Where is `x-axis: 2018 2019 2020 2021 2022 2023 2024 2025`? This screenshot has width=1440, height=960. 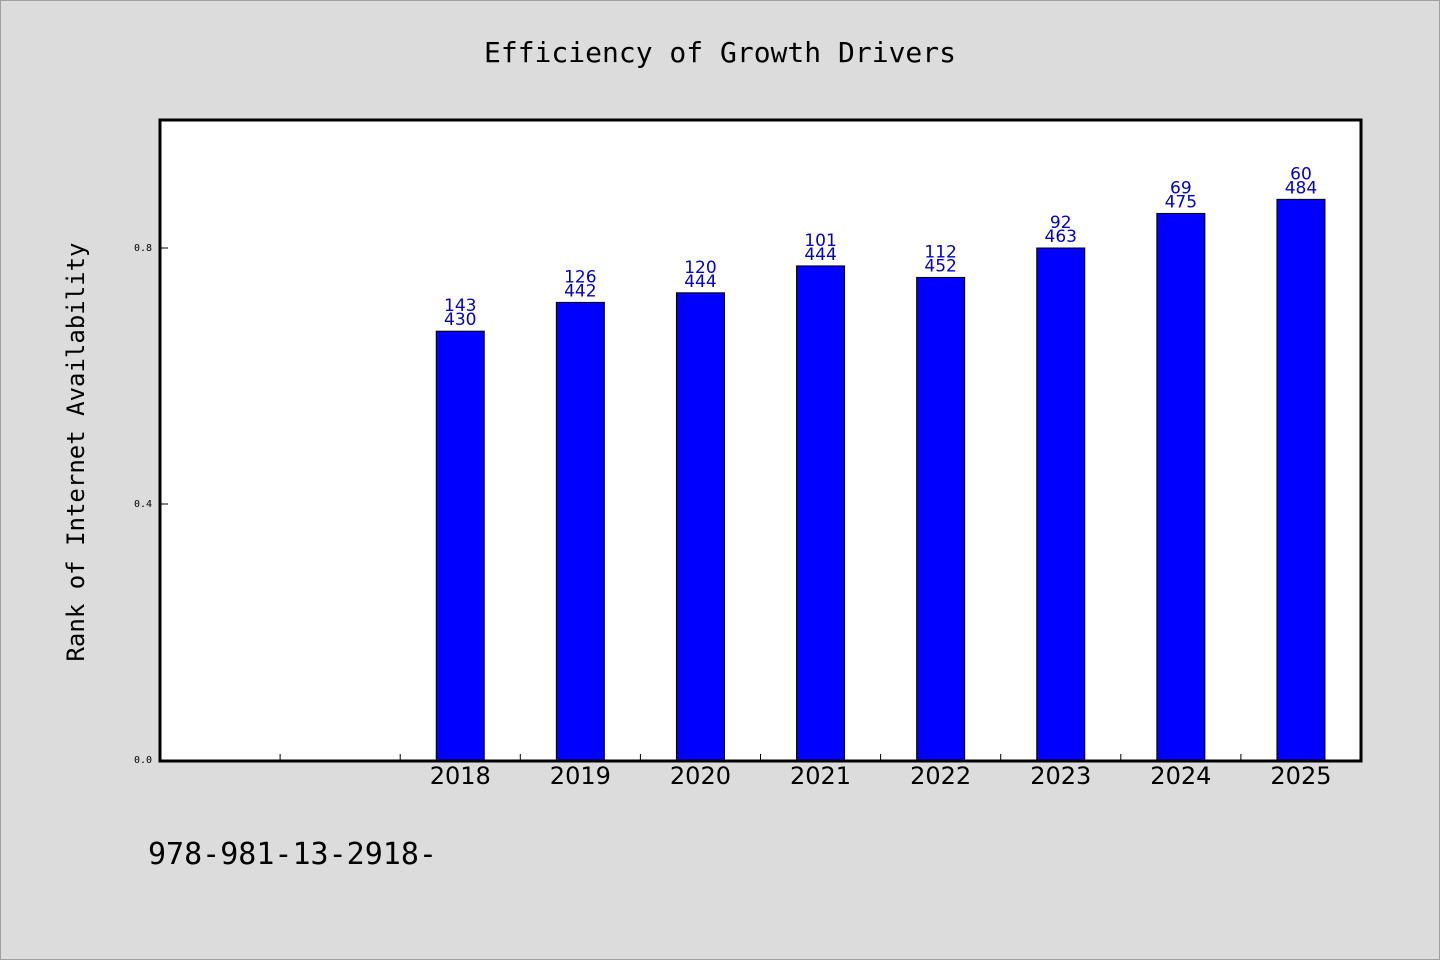 x-axis: 2018 2019 2020 2021 2022 2023 2024 2025 is located at coordinates (805, 772).